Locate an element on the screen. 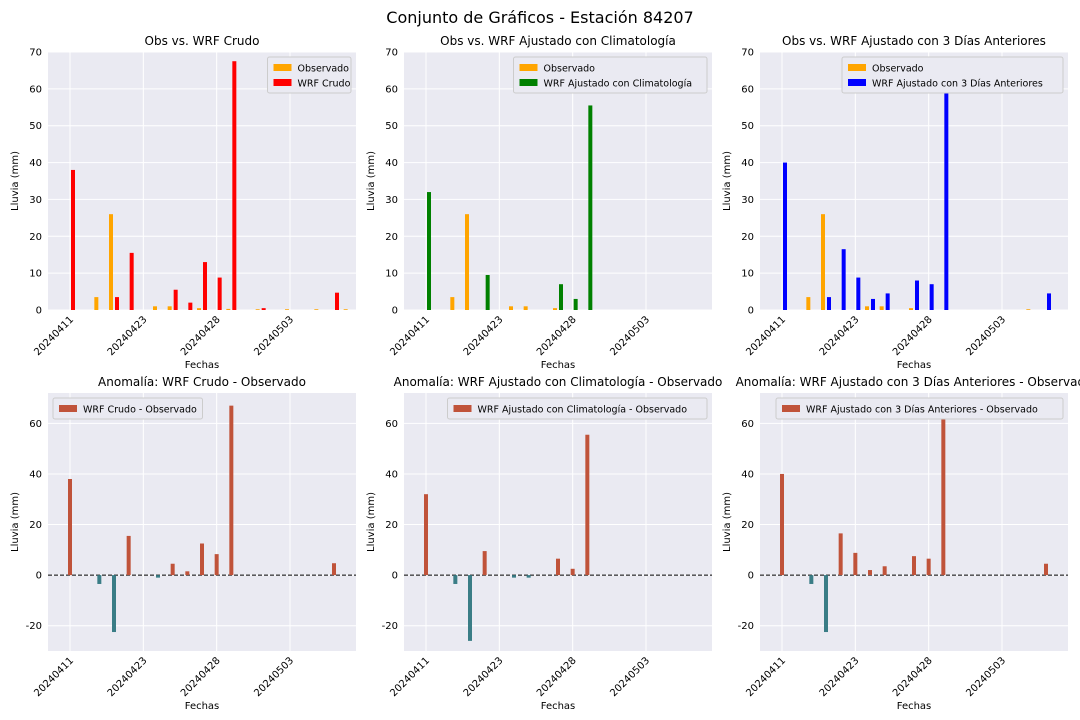  figure-title: Conjunto de Gráficos - Estación 84207 is located at coordinates (540, 17).